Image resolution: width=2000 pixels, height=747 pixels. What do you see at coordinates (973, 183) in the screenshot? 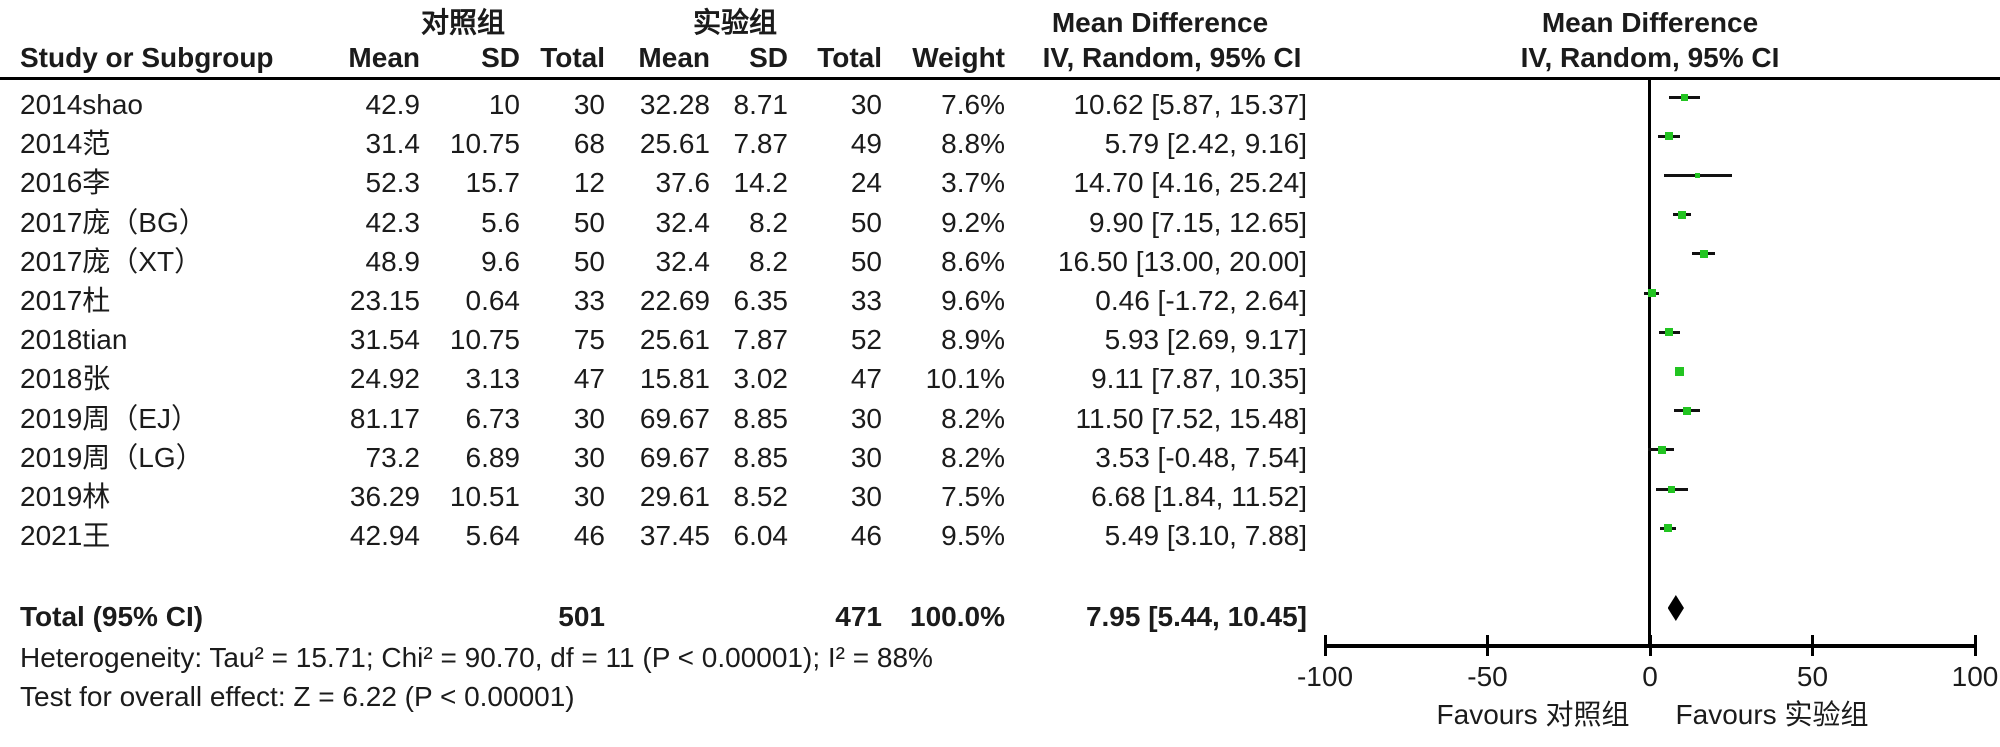
I see `cell-weight: 3.7%` at bounding box center [973, 183].